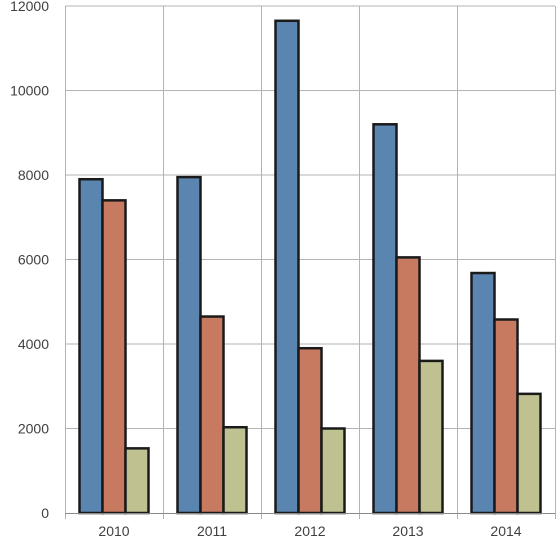 Image resolution: width=557 pixels, height=542 pixels. What do you see at coordinates (29, 7) in the screenshot?
I see `y-tick-label: 12000` at bounding box center [29, 7].